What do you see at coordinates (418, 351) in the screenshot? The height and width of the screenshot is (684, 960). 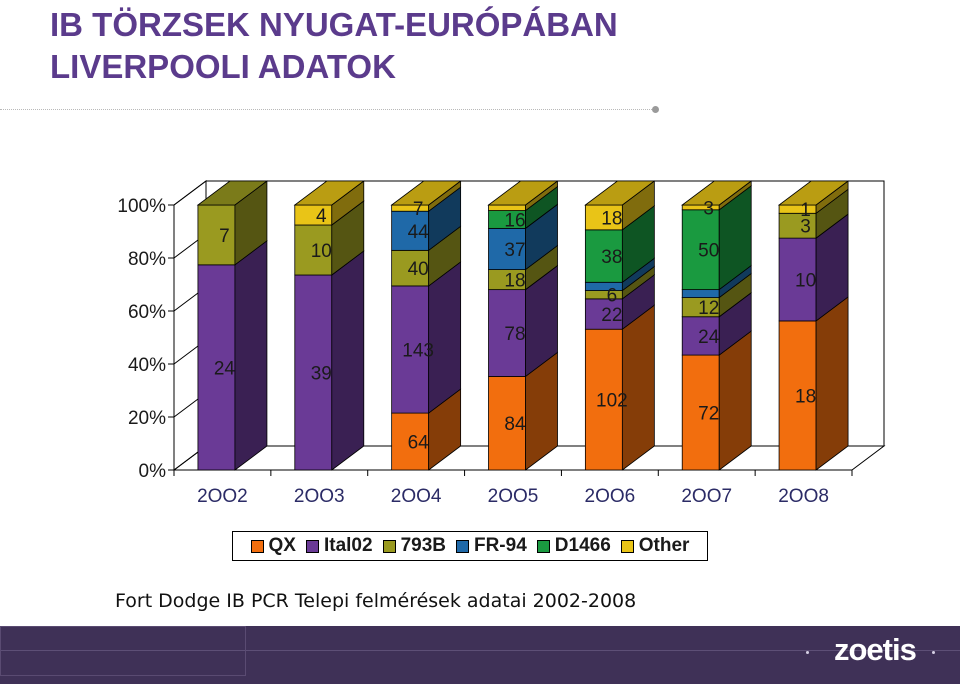 I see `data-label: 143` at bounding box center [418, 351].